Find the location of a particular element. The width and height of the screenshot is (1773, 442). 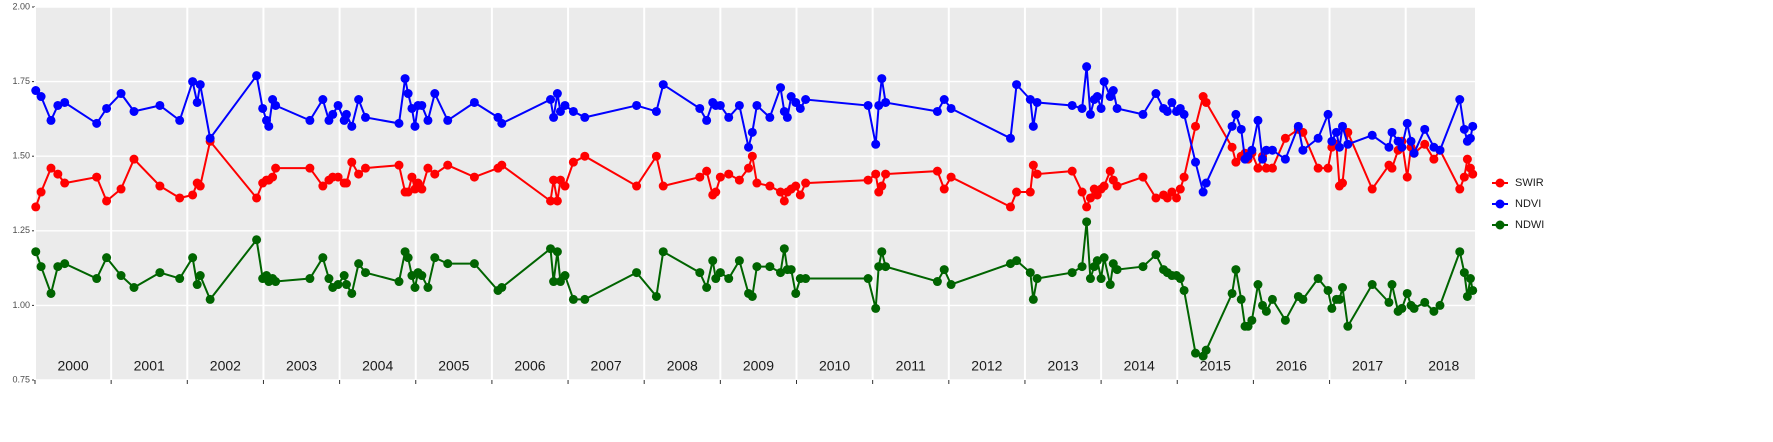

x-tick-label: 2015 is located at coordinates (1215, 366).